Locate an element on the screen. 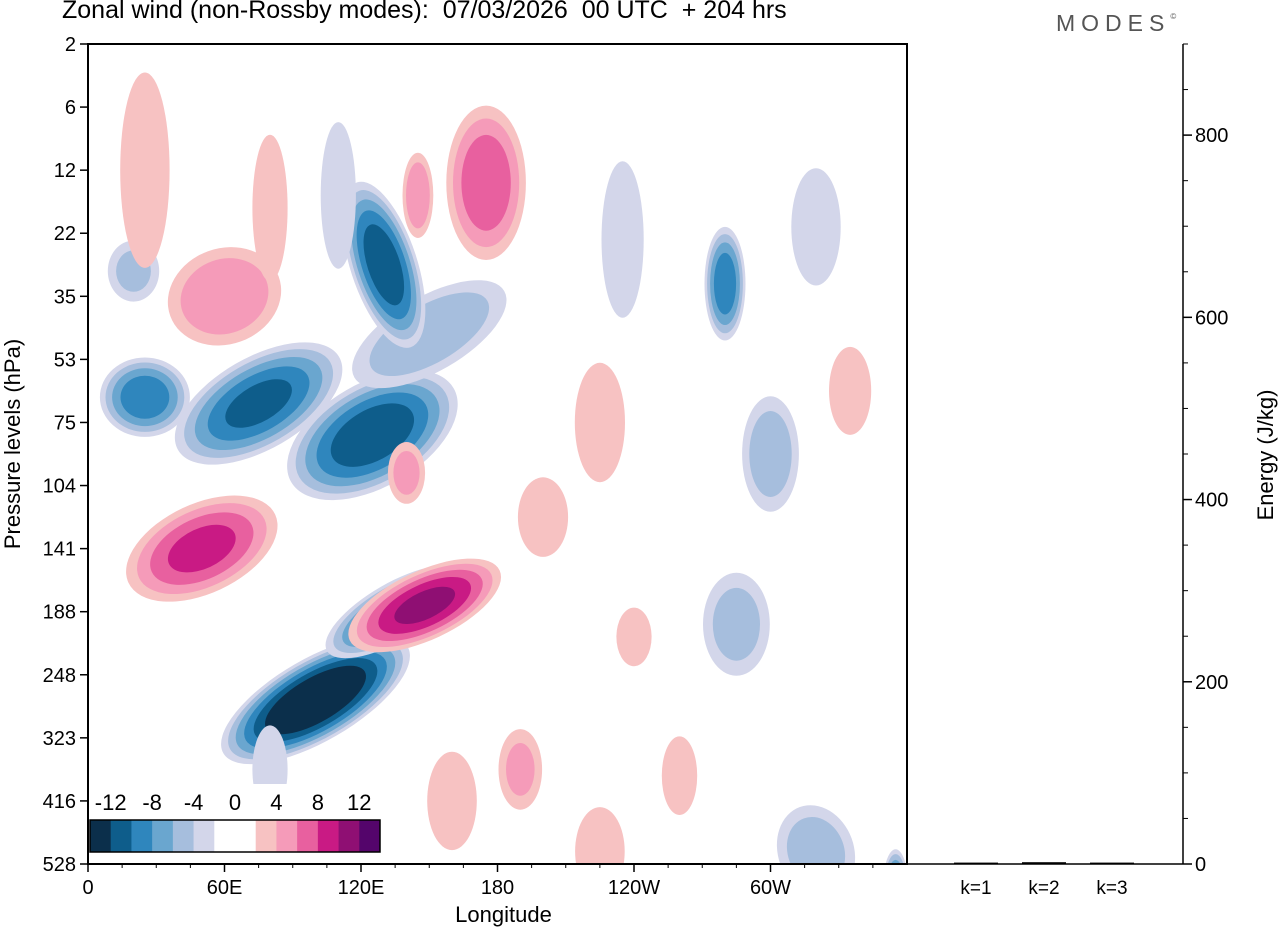  energy-bar-label: k=3 is located at coordinates (1111, 888).